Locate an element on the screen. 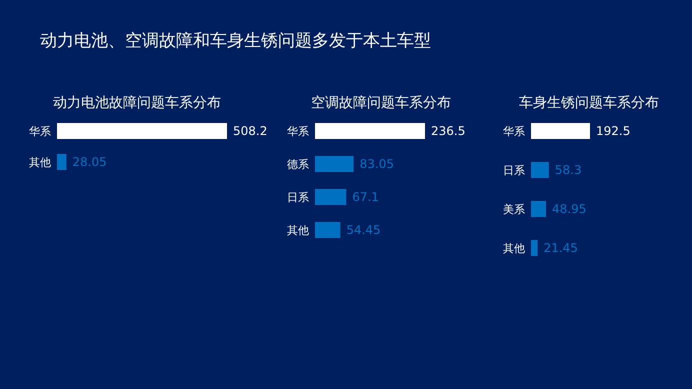 The width and height of the screenshot is (692, 389). data-label: 28.05 is located at coordinates (89, 162).